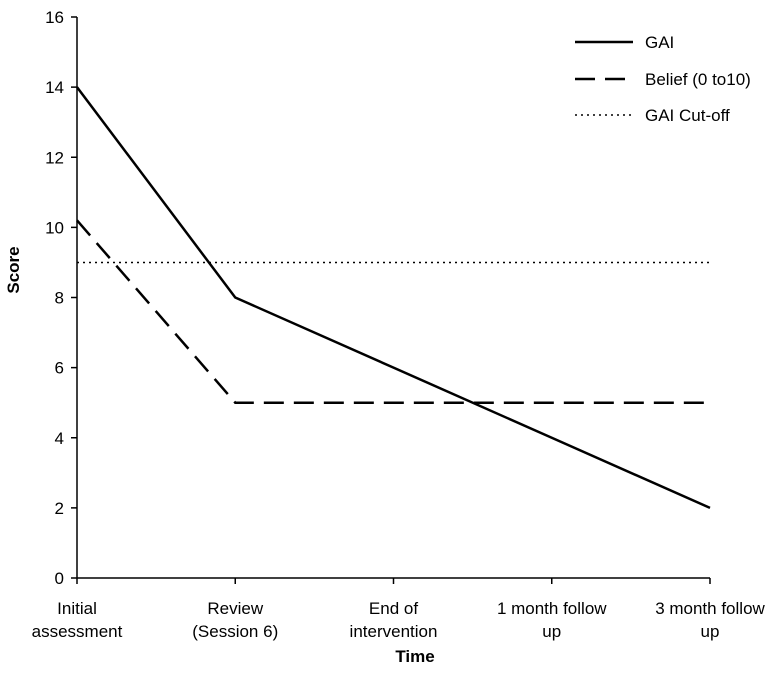 This screenshot has height=679, width=775. Describe the element at coordinates (698, 79) in the screenshot. I see `legend-label: Belief (0 to10)` at that location.